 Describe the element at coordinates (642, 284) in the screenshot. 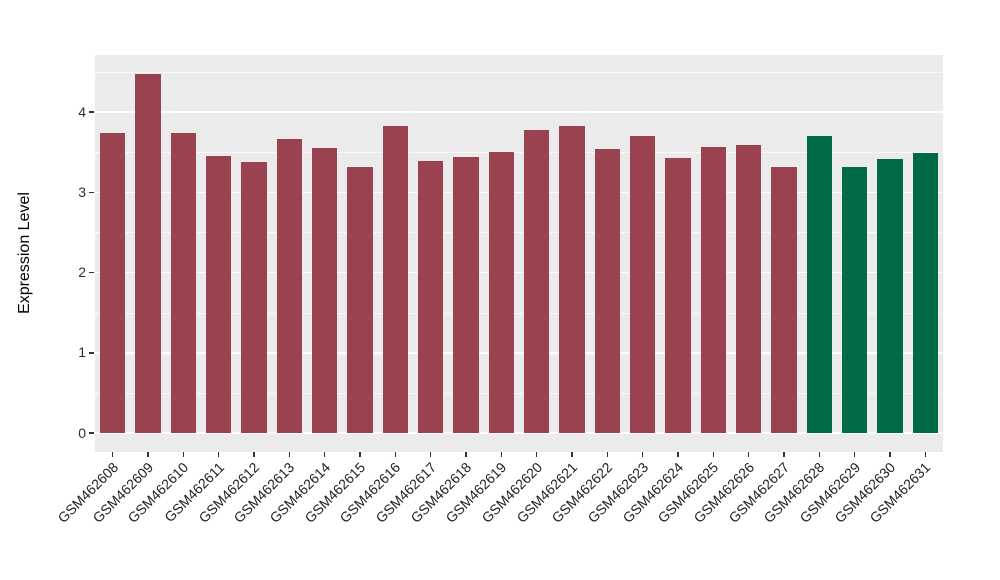

I see `bar-GSM462623` at that location.